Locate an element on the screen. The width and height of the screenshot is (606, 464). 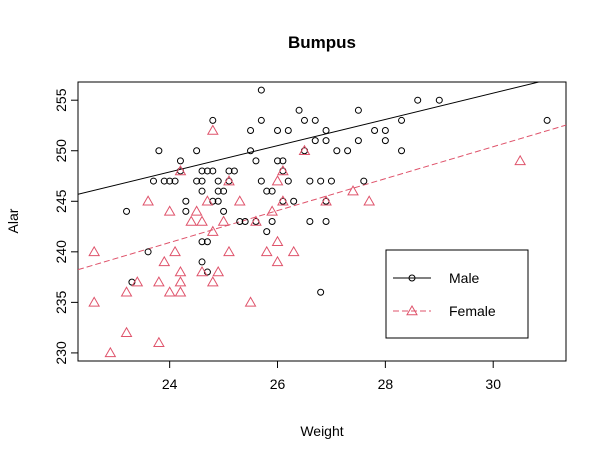
y-tick-label: 255 is located at coordinates (61, 100).